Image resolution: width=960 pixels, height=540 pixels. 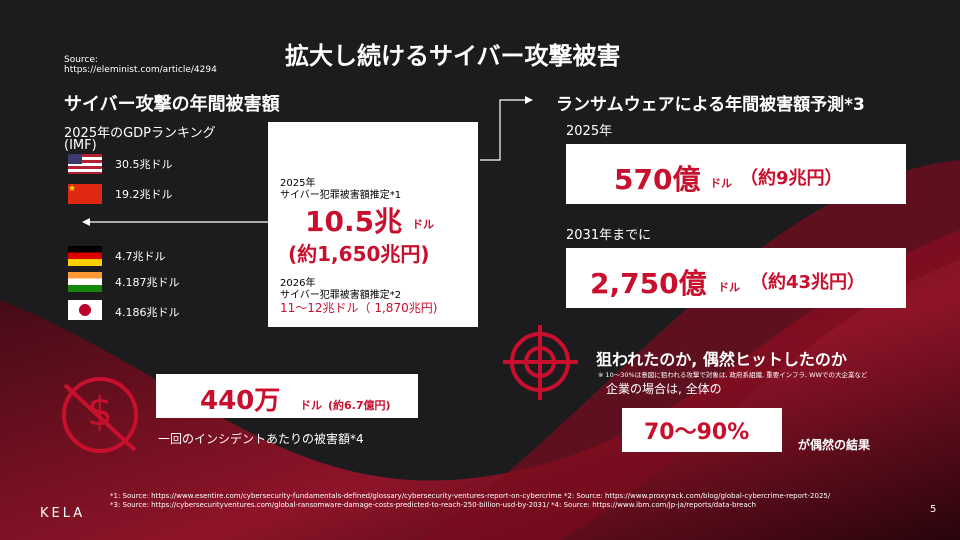 What do you see at coordinates (721, 359) in the screenshot?
I see `heading: 狙われたのか, 偶然ヒットしたのか` at bounding box center [721, 359].